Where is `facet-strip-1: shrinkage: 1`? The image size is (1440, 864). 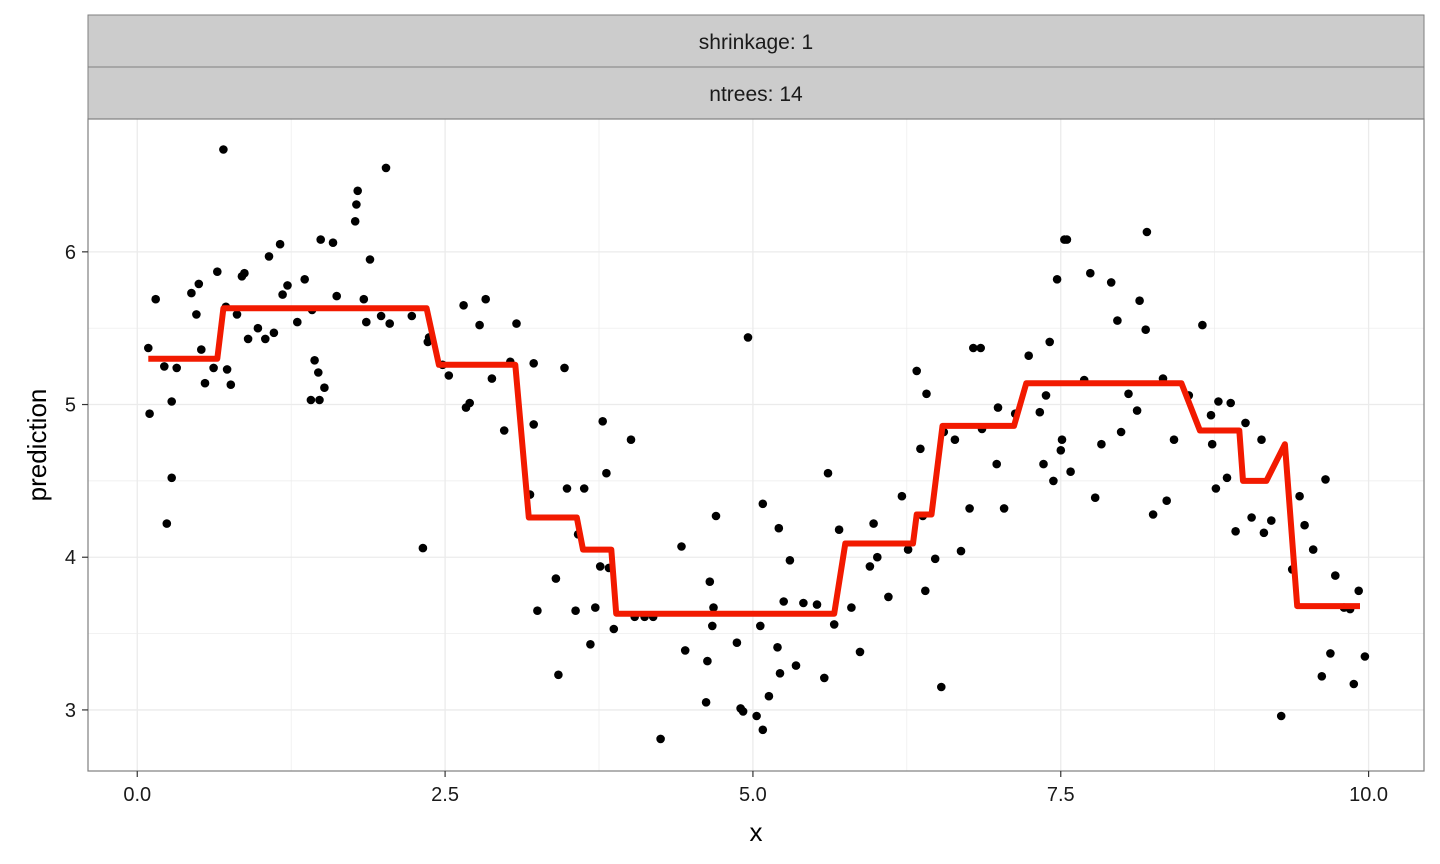
facet-strip-1: shrinkage: 1 is located at coordinates (756, 41).